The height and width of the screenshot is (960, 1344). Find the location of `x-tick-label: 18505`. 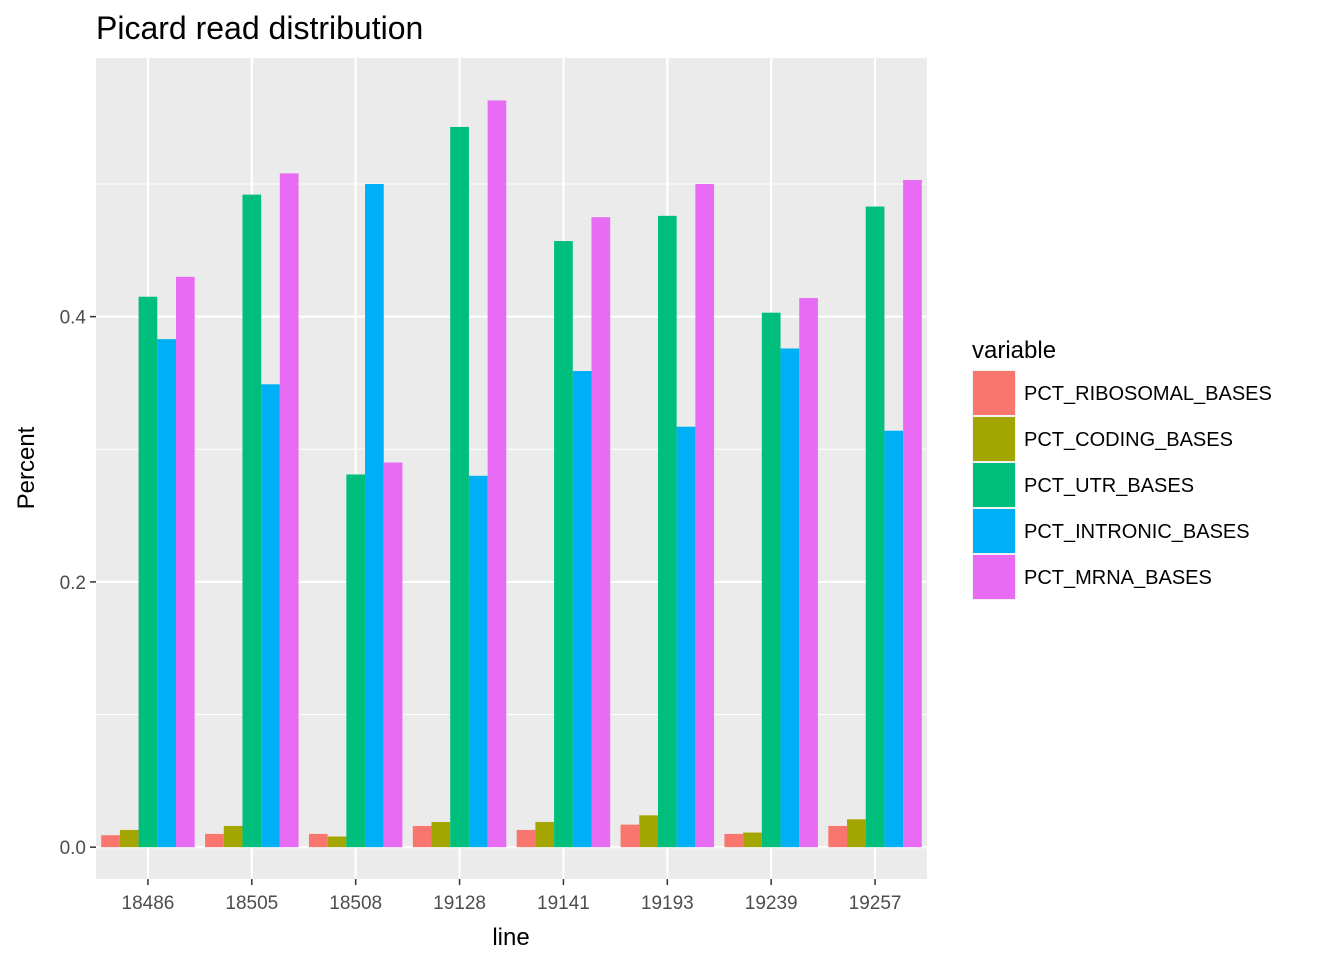

x-tick-label: 18505 is located at coordinates (251, 903).